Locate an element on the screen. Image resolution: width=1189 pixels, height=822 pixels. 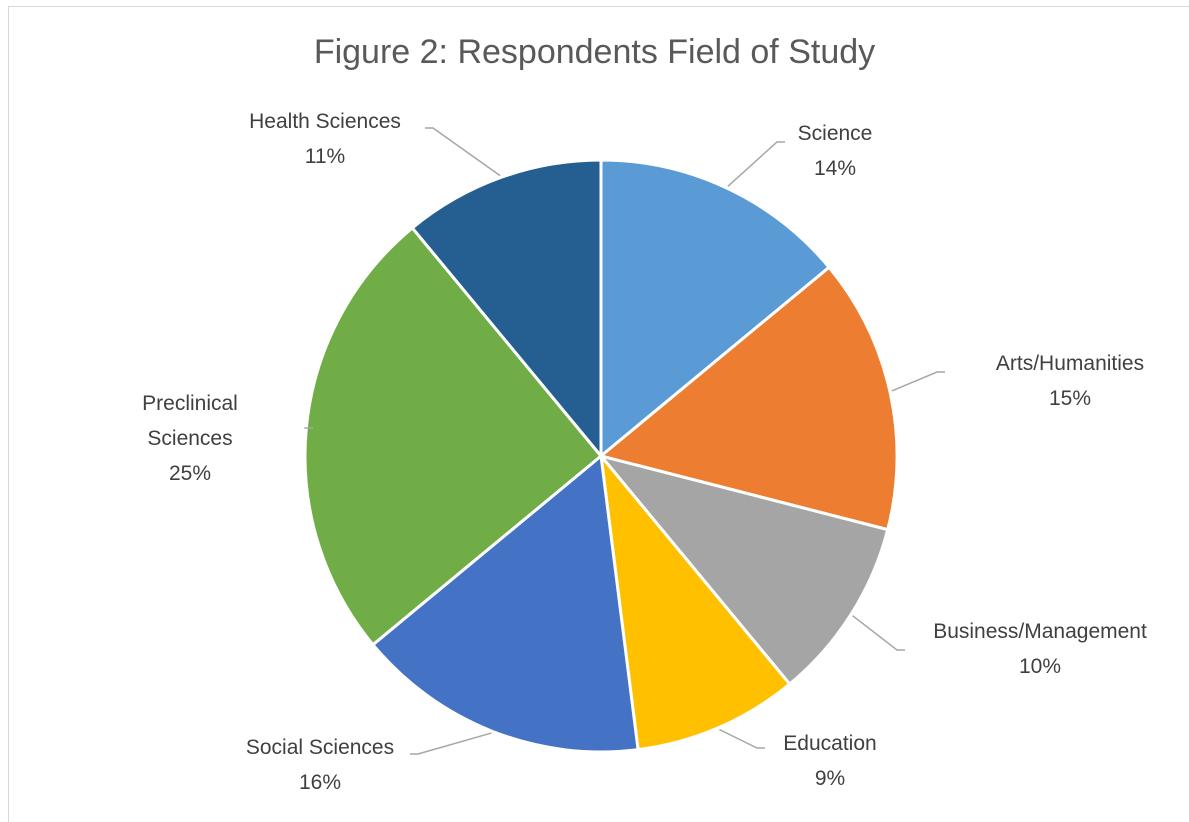
data-label: Business/Management 10% is located at coordinates (1040, 649).